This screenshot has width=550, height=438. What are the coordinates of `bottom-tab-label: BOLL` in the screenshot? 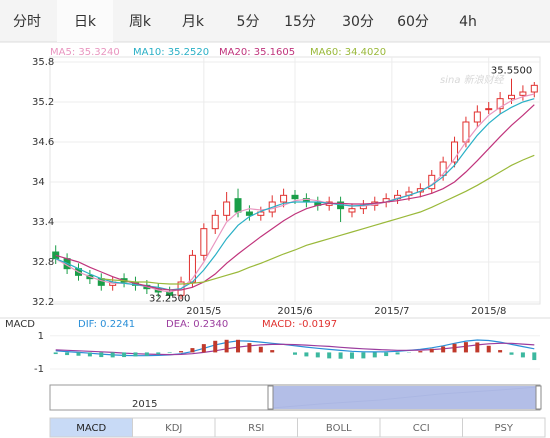 It's located at (339, 428).